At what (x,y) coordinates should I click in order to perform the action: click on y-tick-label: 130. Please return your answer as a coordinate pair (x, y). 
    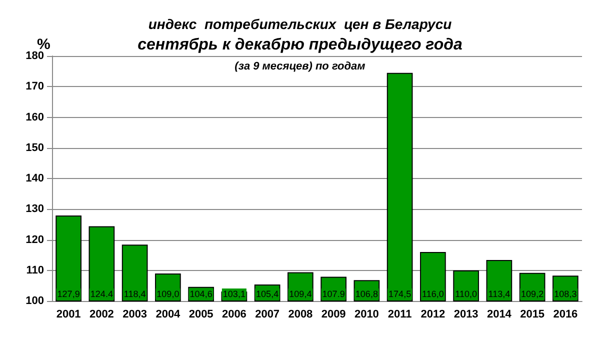
    Looking at the image, I should click on (35, 209).